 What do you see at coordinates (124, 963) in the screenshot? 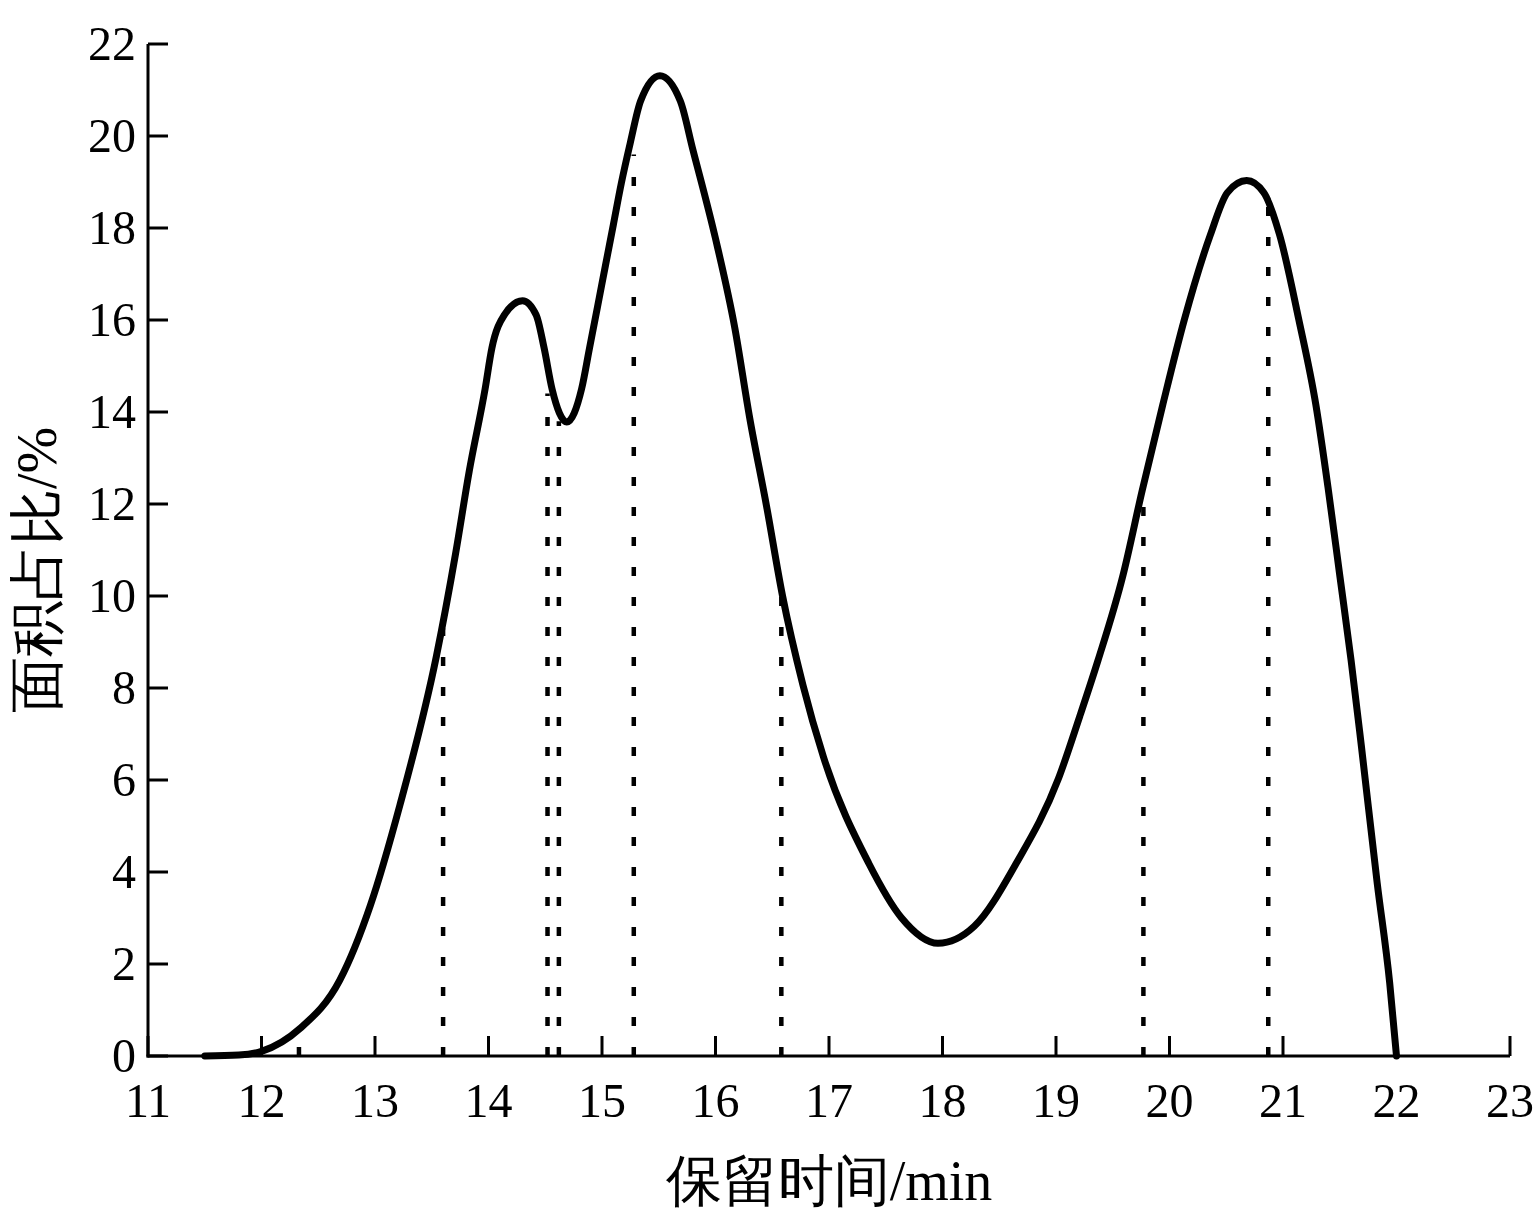
I see `y-tick-label: 2` at bounding box center [124, 963].